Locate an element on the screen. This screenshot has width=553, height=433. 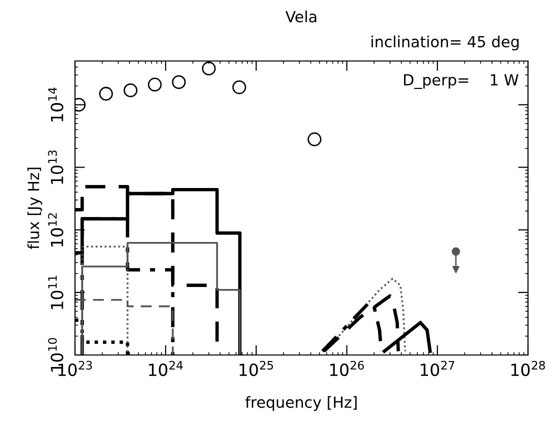
x-tick-label: 10$^{25}$ is located at coordinates (256, 368).